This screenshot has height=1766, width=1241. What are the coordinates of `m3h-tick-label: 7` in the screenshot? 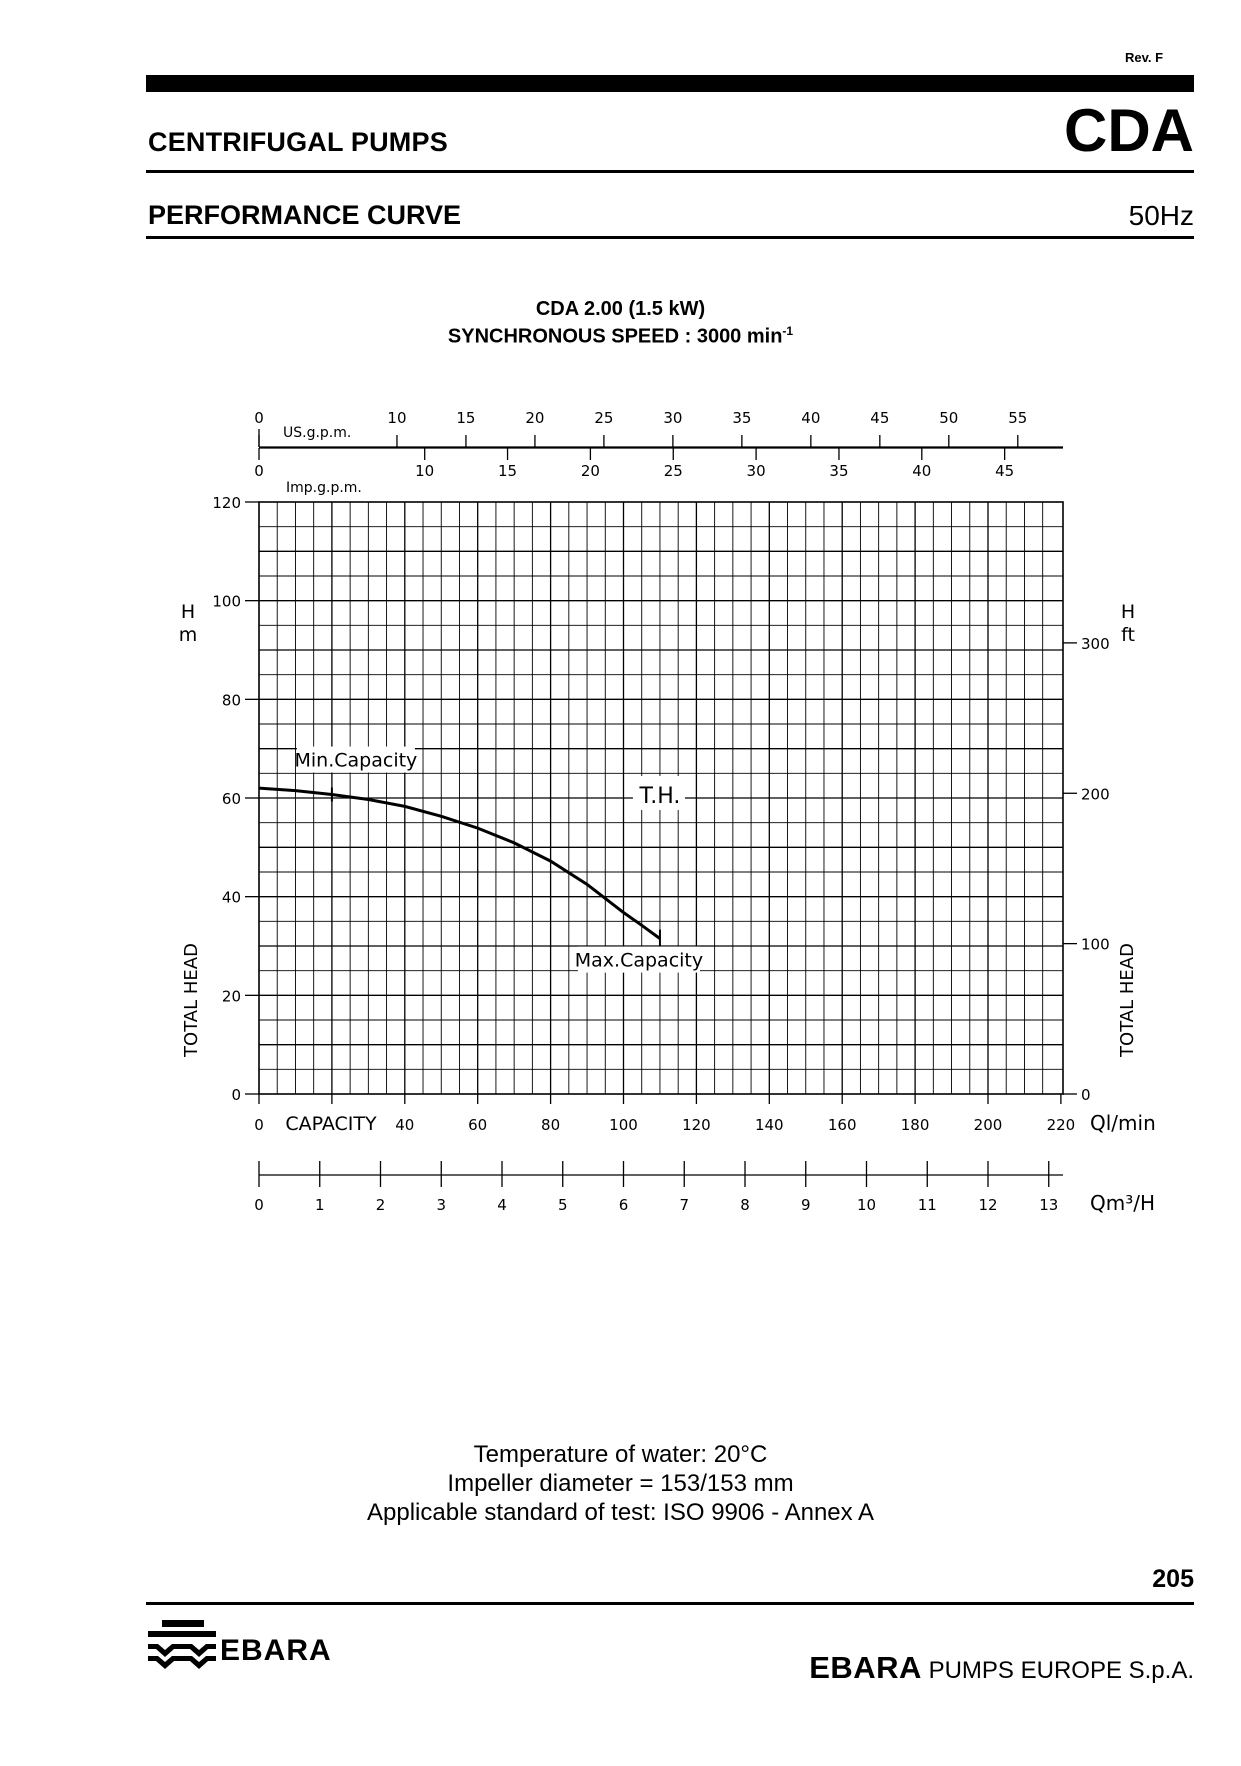 It's located at (684, 1205).